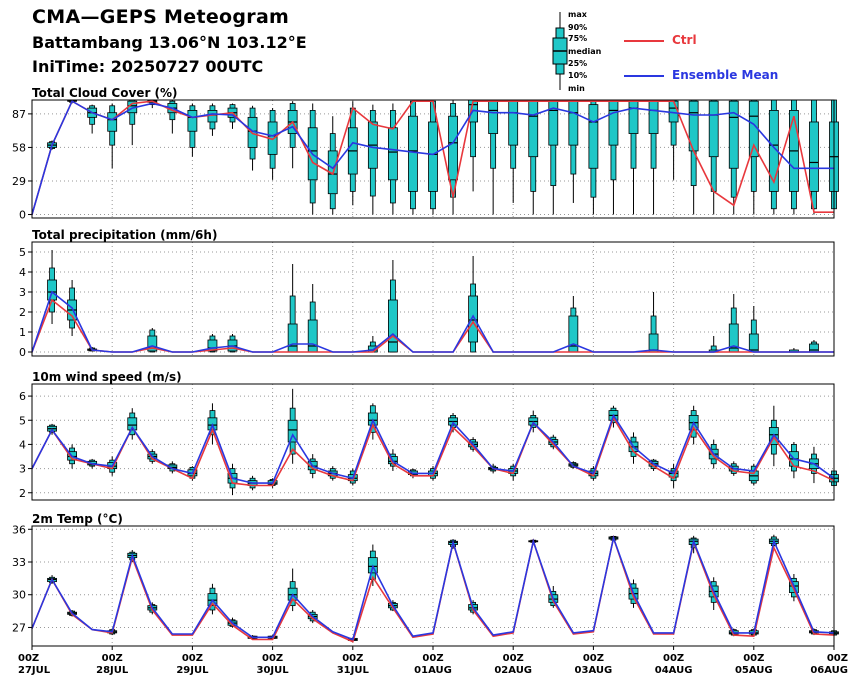 The height and width of the screenshot is (680, 860). Describe the element at coordinates (353, 670) in the screenshot. I see `x-tick-date-label: 31JUL` at that location.